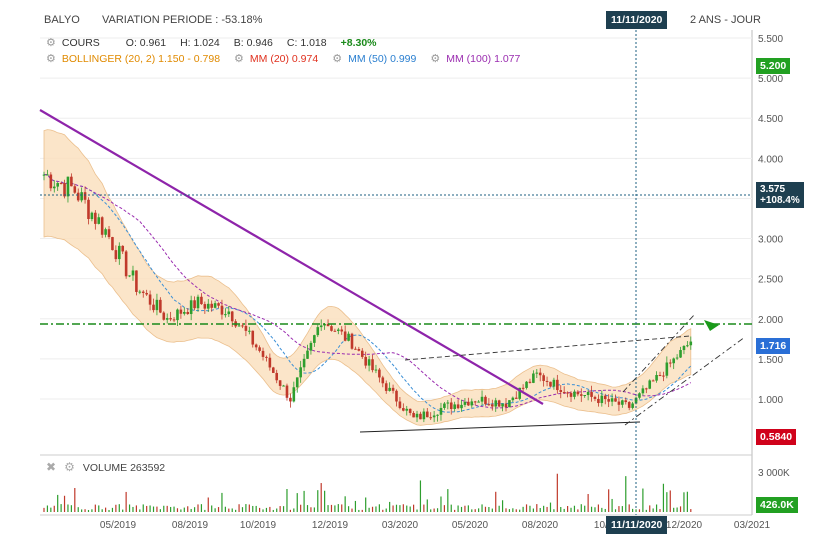  What do you see at coordinates (725, 20) in the screenshot?
I see `period-selector: 2 ANS - JOUR` at bounding box center [725, 20].